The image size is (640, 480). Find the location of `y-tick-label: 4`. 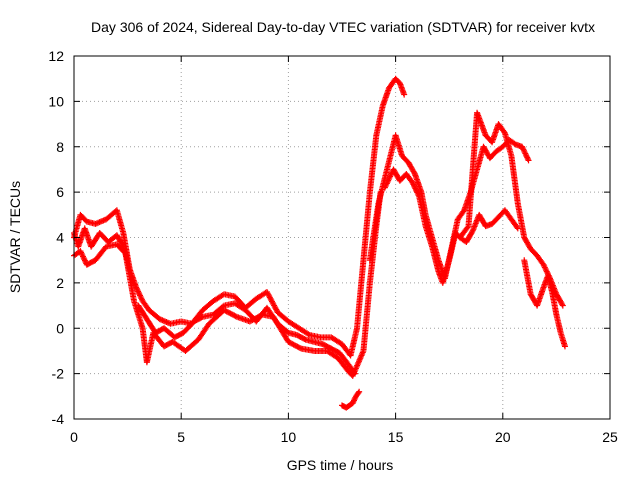

y-tick-label: 4 is located at coordinates (60, 238).